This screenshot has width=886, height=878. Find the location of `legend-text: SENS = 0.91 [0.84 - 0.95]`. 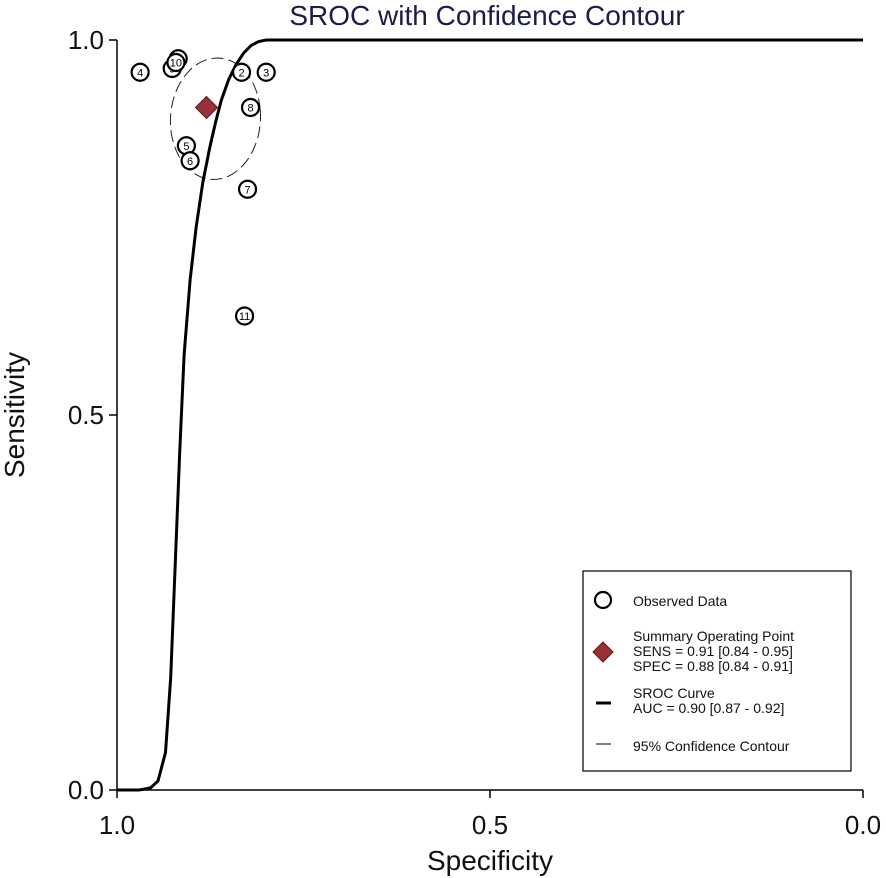

legend-text: SENS = 0.91 [0.84 - 0.95] is located at coordinates (713, 651).